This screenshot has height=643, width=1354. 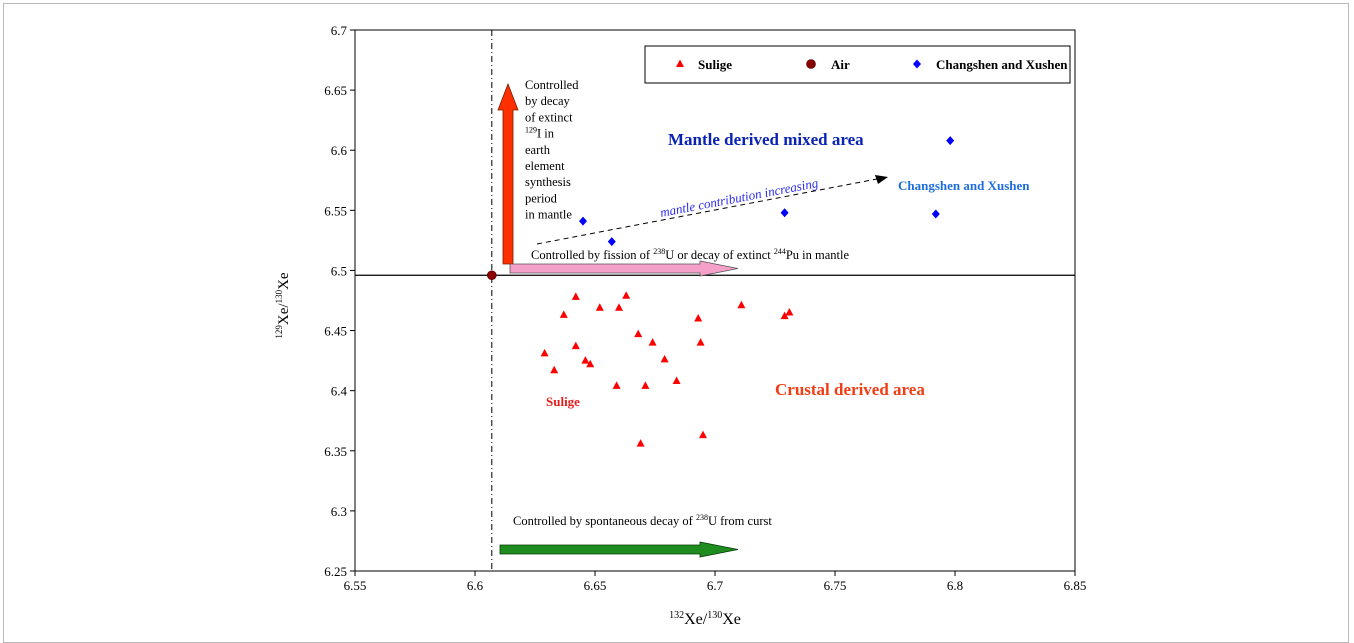 What do you see at coordinates (680, 63) in the screenshot?
I see `legend-marker-sulige` at bounding box center [680, 63].